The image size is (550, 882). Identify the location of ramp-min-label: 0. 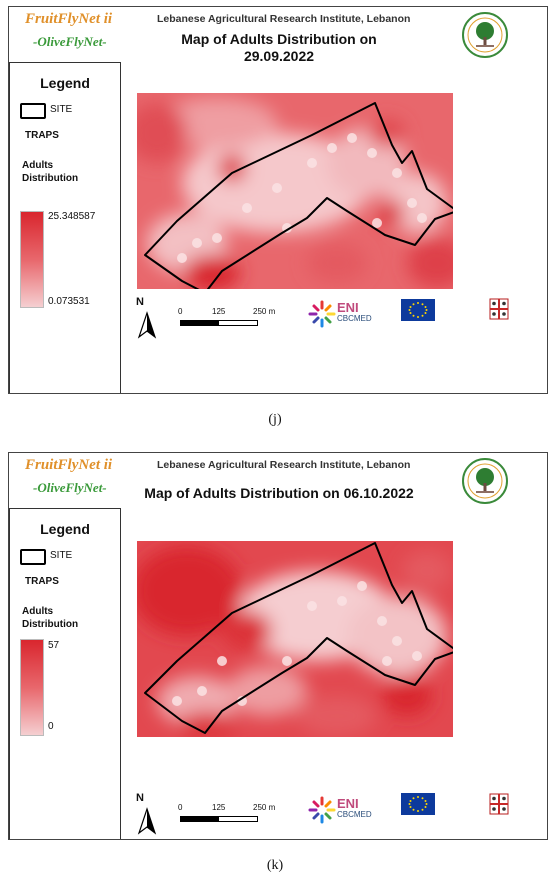
(51, 726).